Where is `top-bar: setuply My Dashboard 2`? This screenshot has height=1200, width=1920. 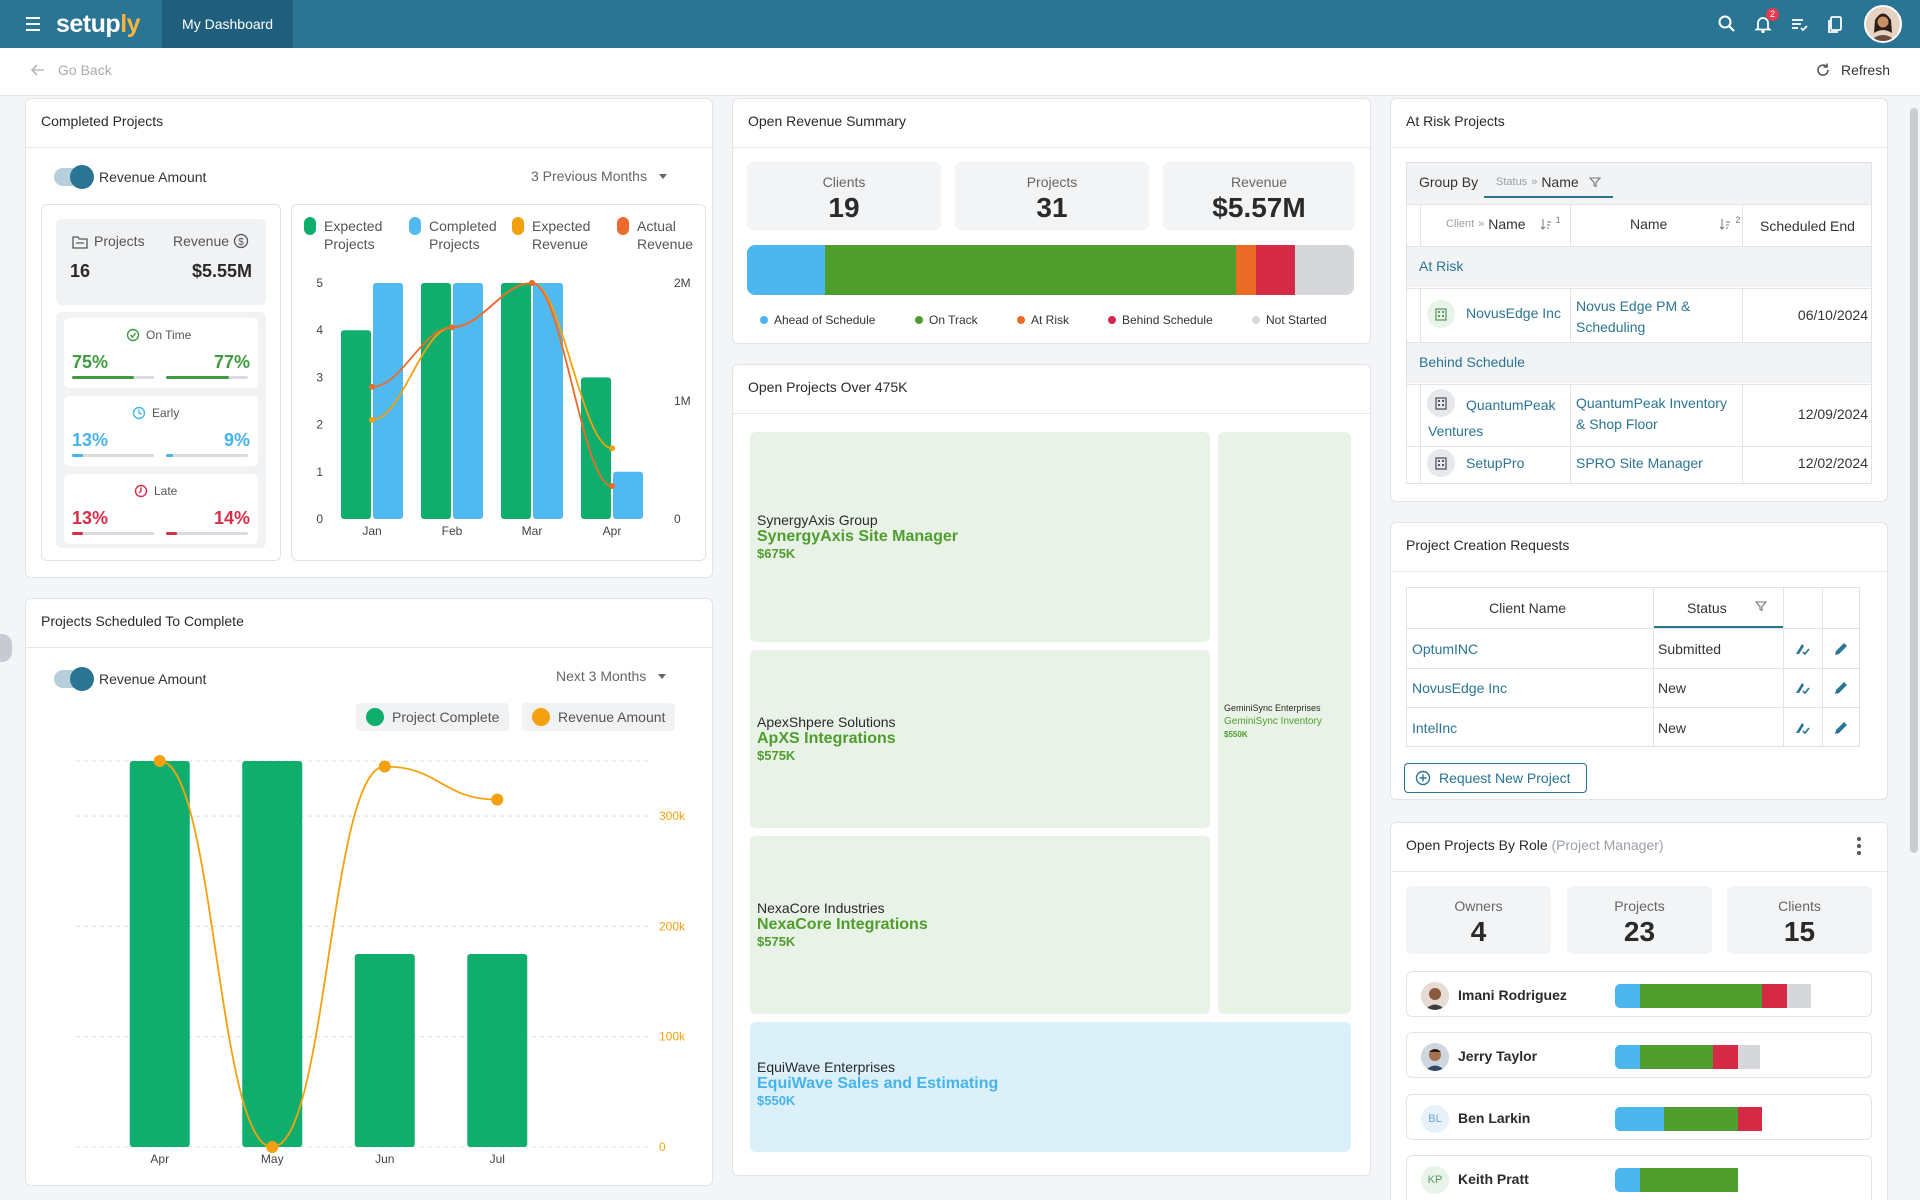 top-bar: setuply My Dashboard 2 is located at coordinates (960, 24).